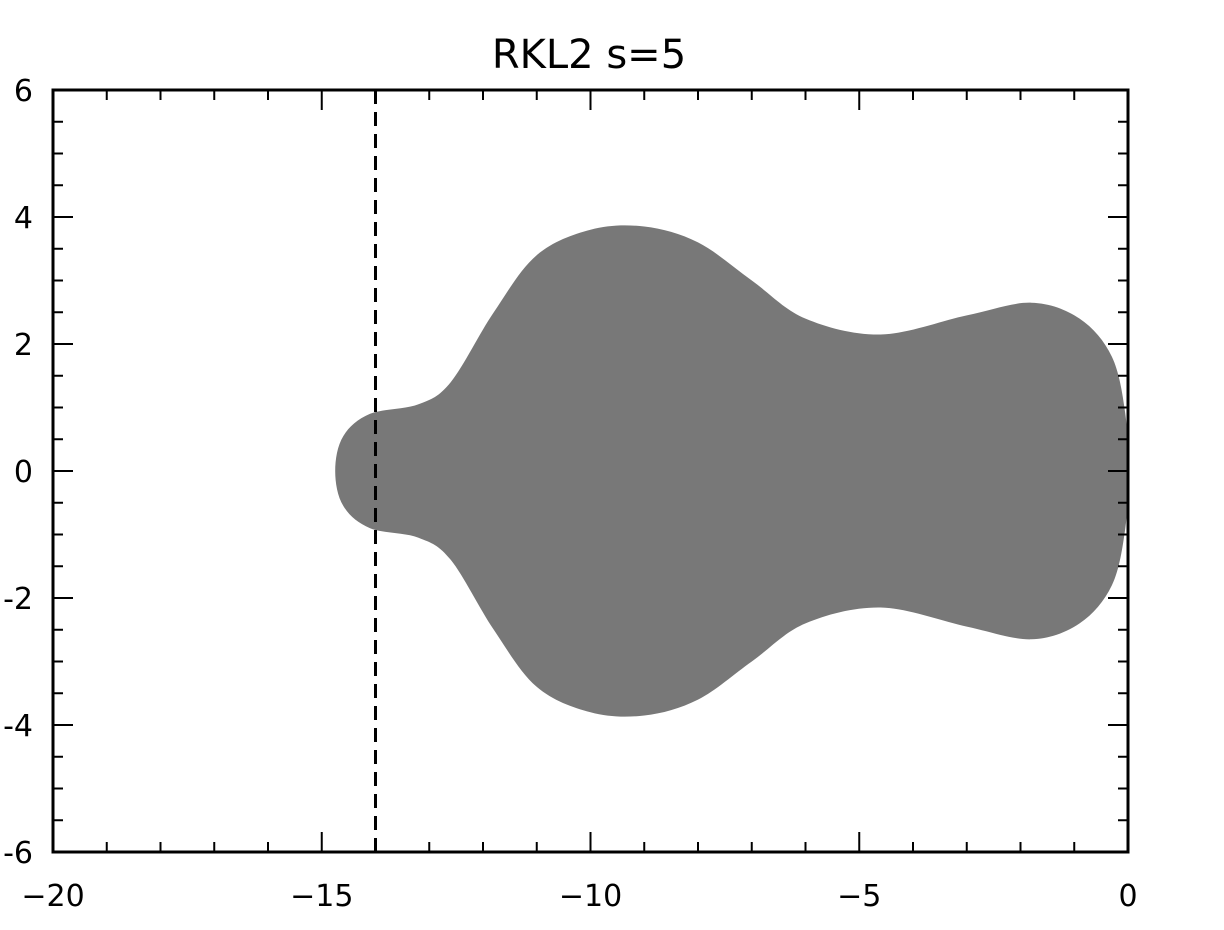  Describe the element at coordinates (1127, 896) in the screenshot. I see `x-tick-label: 0` at that location.